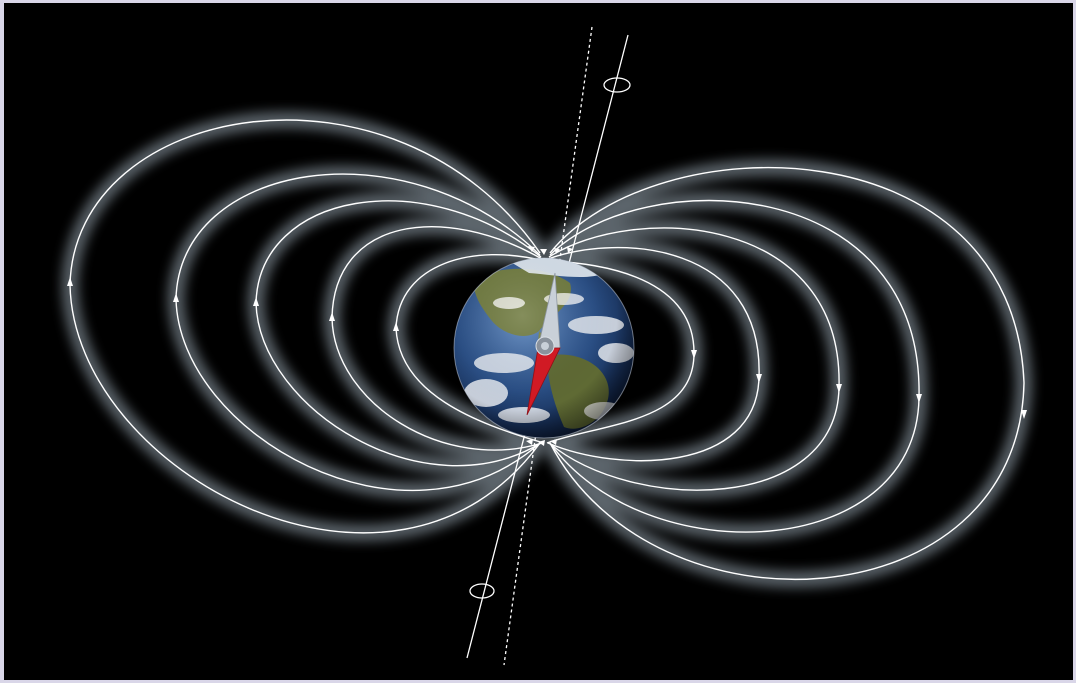 Image resolution: width=1076 pixels, height=683 pixels. I want to click on rotation-arrow-top-icon, so click(617, 85).